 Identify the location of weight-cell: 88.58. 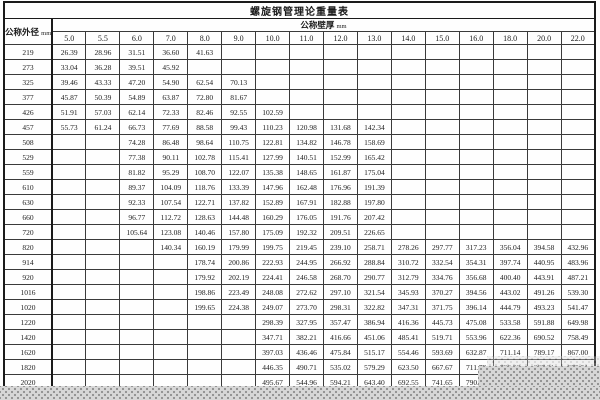
(205, 127).